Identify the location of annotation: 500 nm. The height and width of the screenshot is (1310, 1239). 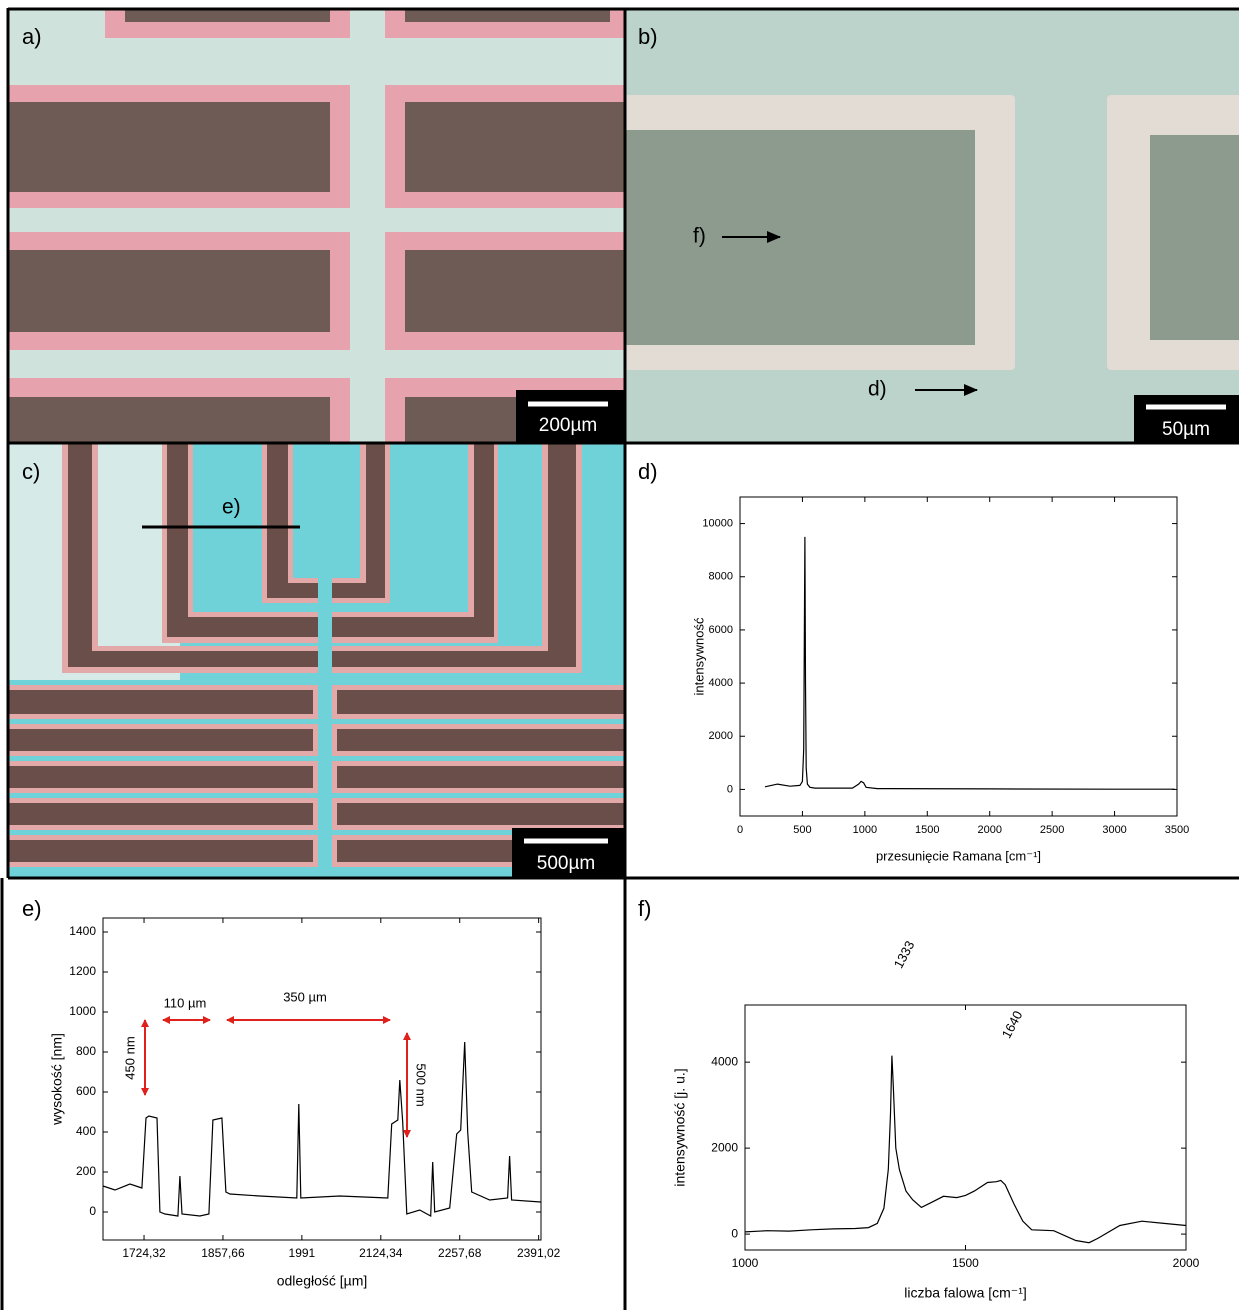
(421, 1084).